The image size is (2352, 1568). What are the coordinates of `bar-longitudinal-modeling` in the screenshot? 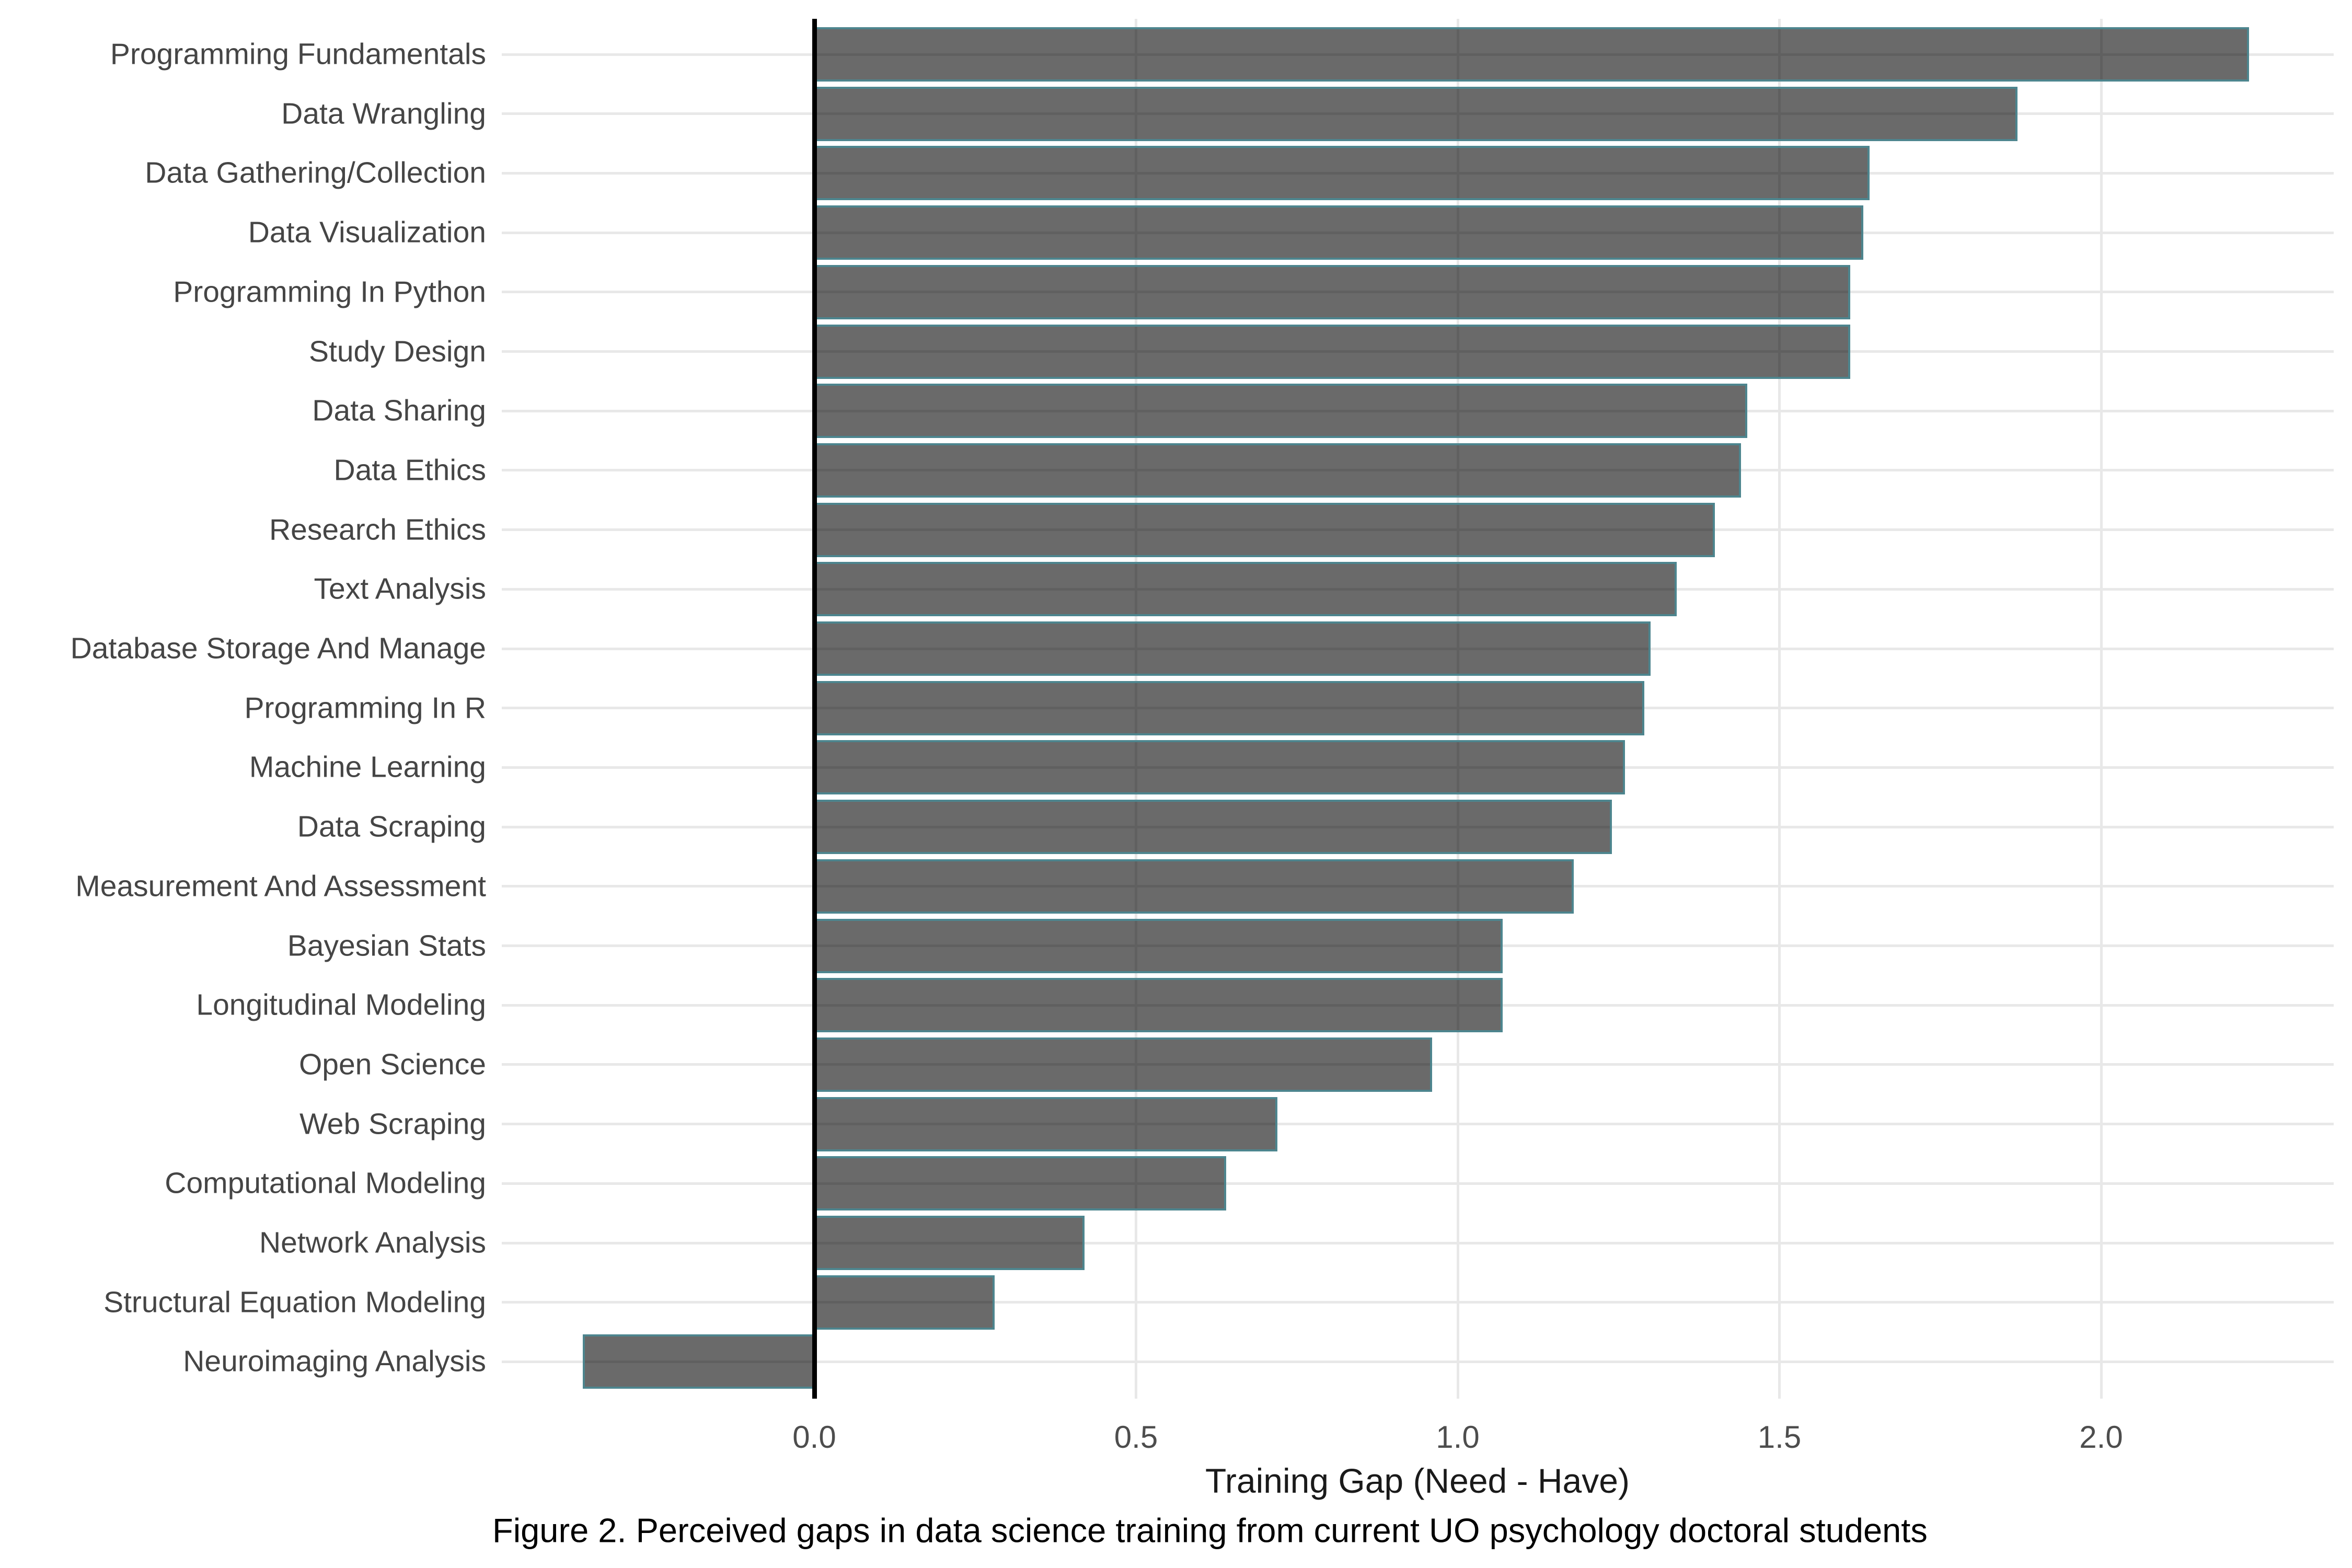 It's located at (1158, 1005).